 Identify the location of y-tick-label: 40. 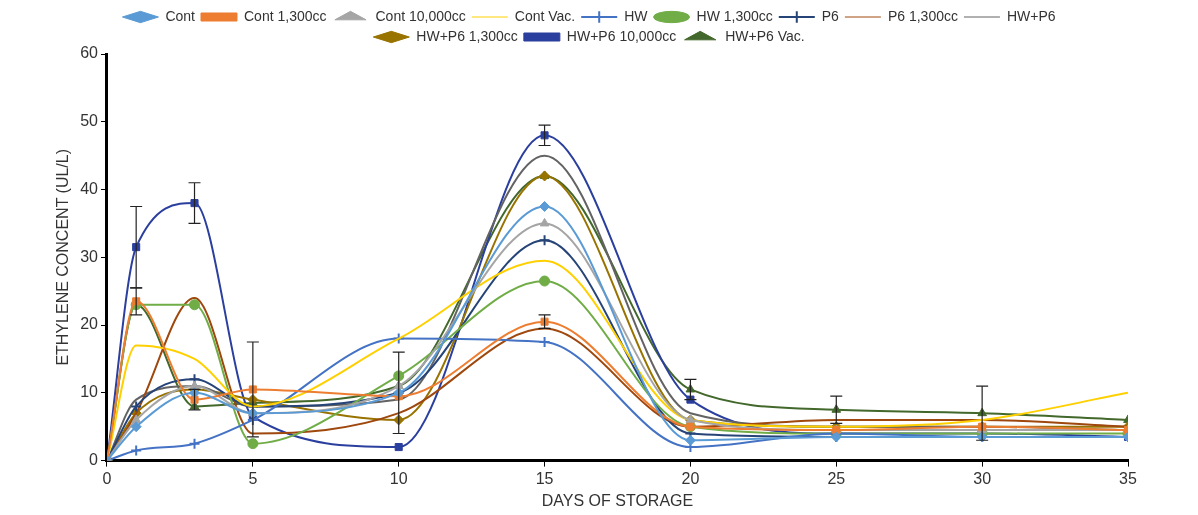
(89, 188).